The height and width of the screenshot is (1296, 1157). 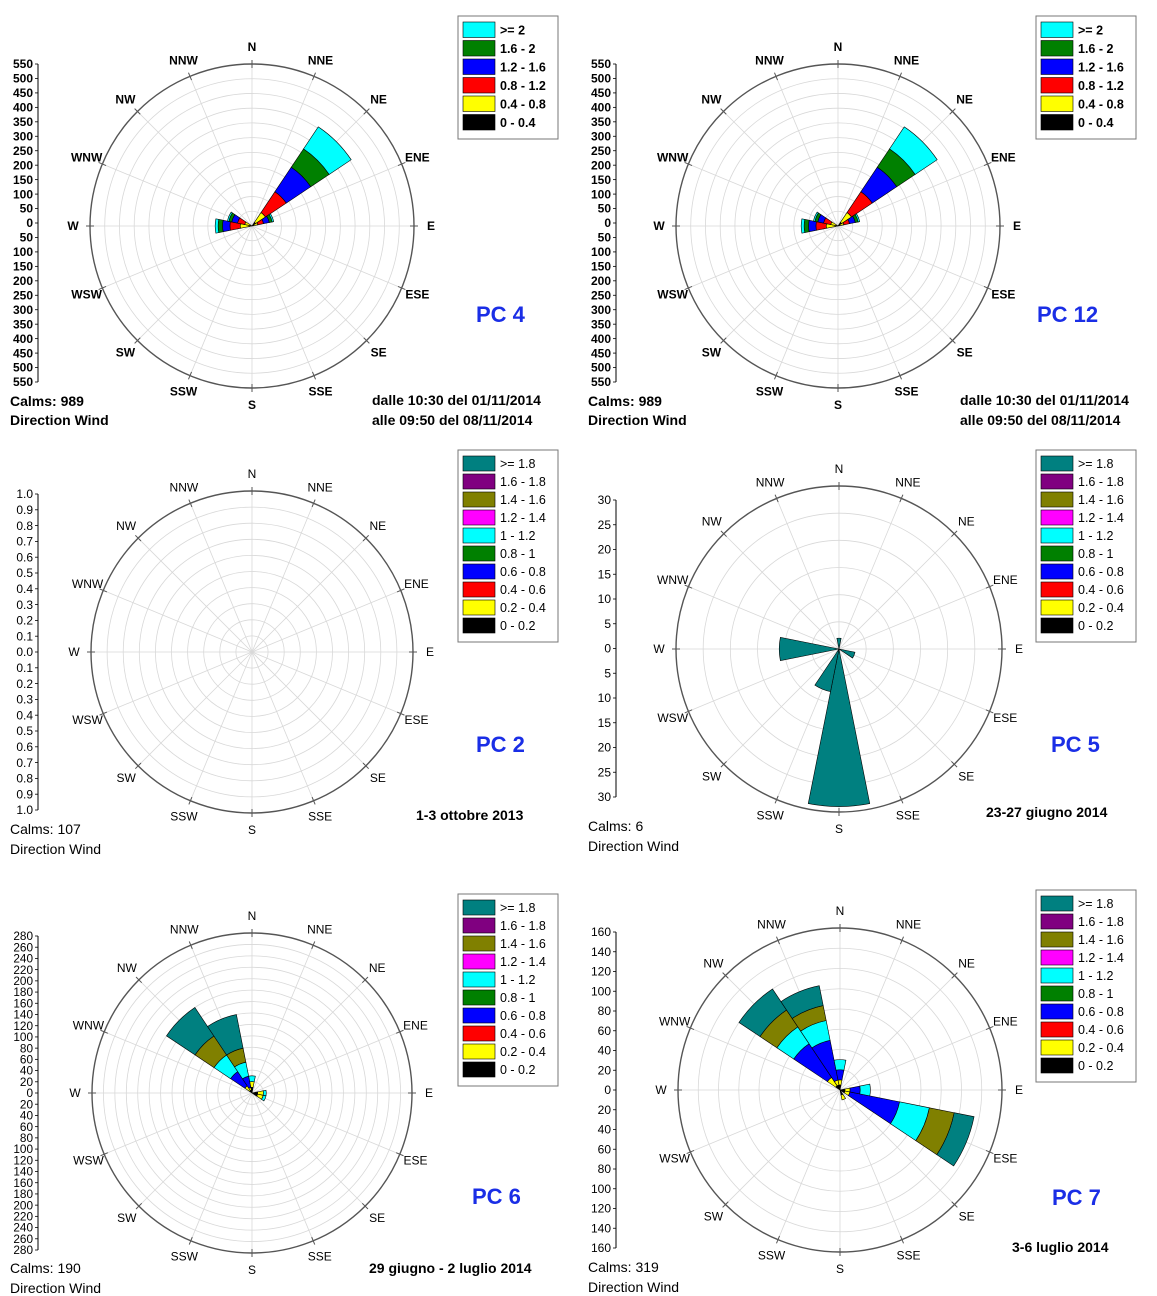 I want to click on rose-petal-ne-bin5, so click(x=327, y=150).